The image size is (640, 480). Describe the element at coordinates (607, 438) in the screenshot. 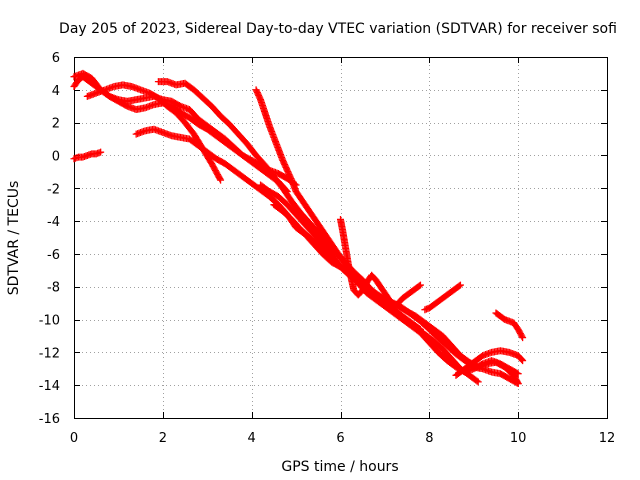

I see `x-tick-label: 12` at that location.